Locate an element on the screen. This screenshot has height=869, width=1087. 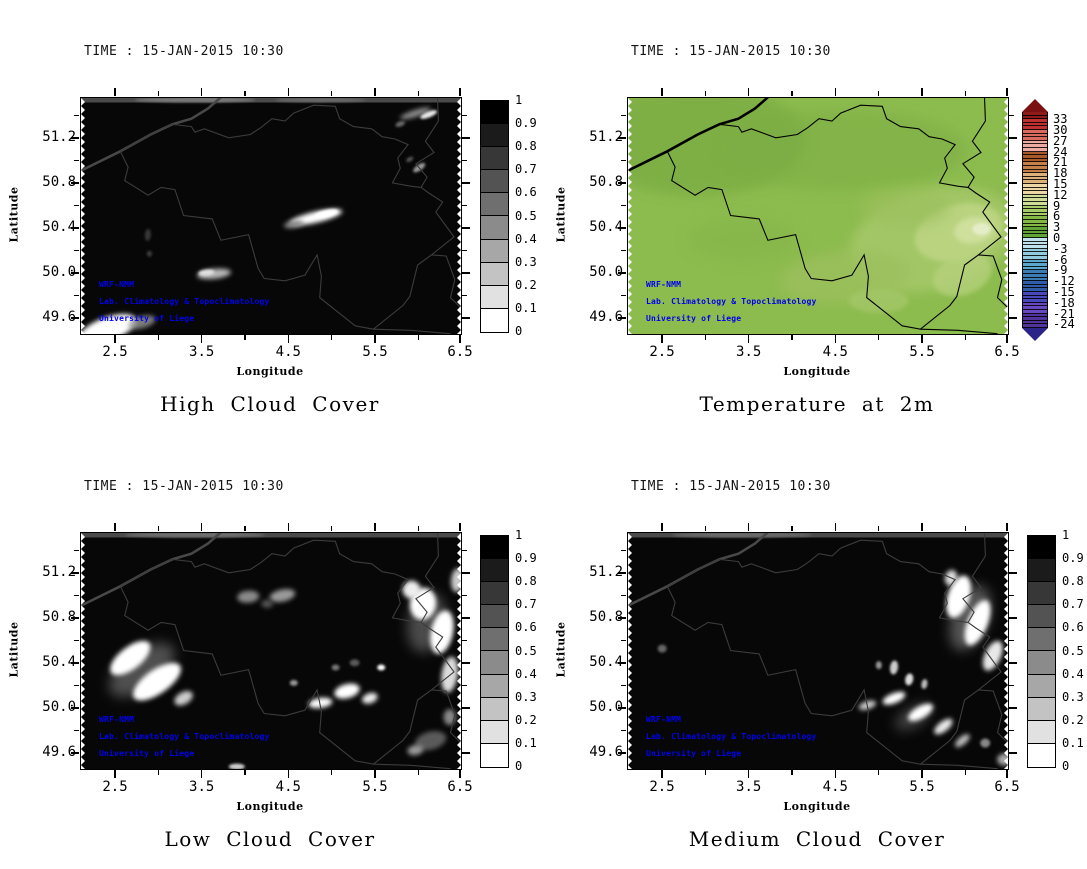
colorbar-tick-label: 0.1 is located at coordinates (526, 742).